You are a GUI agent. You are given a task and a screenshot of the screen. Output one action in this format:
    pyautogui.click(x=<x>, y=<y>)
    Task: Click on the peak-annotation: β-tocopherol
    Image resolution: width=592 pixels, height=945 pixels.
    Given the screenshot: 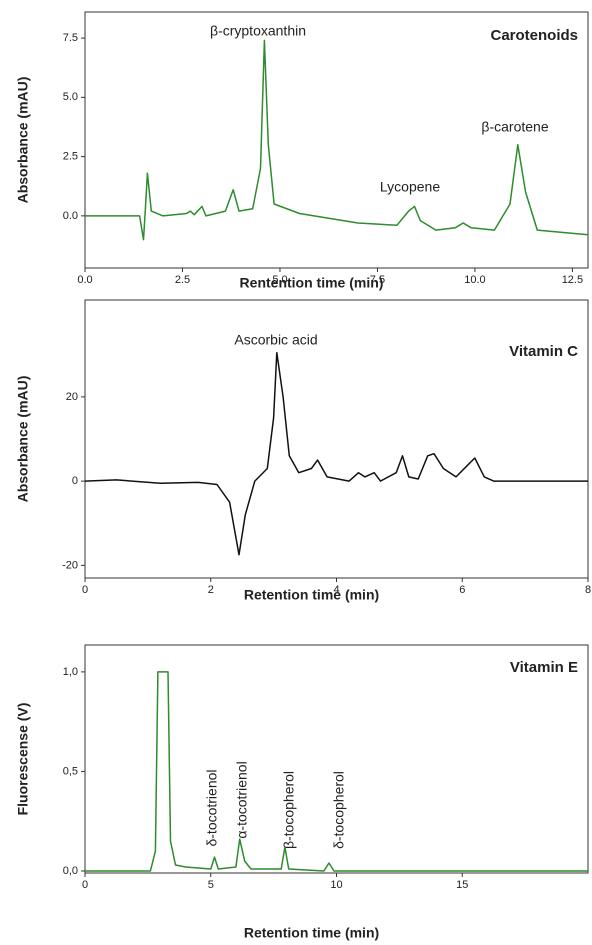 What is the action you would take?
    pyautogui.click(x=289, y=810)
    